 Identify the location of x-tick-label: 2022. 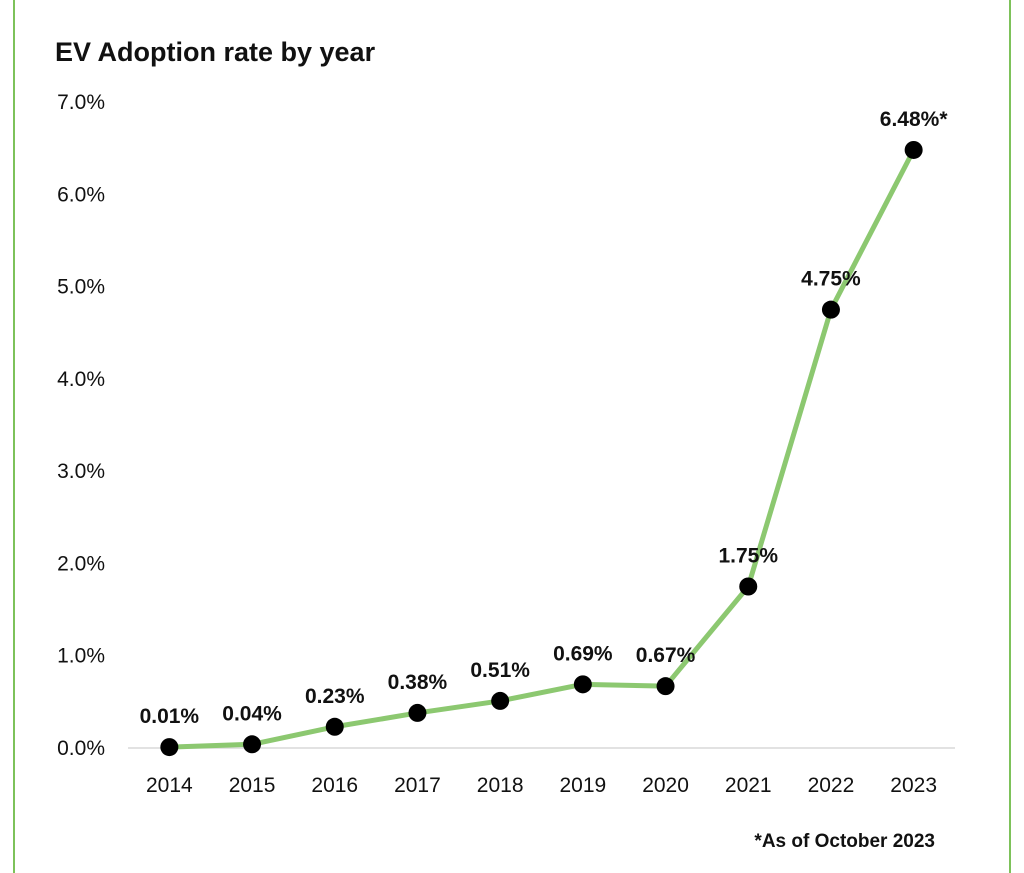
(831, 785).